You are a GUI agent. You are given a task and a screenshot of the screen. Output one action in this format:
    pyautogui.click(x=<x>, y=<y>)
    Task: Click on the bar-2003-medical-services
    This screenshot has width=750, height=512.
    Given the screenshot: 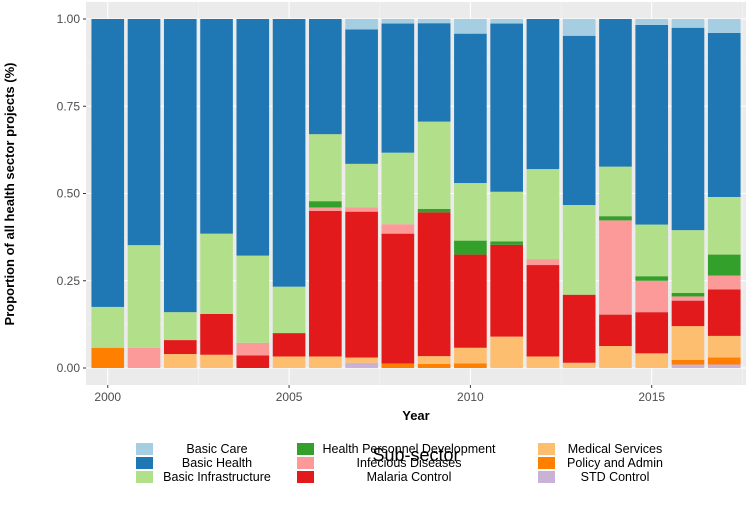 What is the action you would take?
    pyautogui.click(x=216, y=361)
    